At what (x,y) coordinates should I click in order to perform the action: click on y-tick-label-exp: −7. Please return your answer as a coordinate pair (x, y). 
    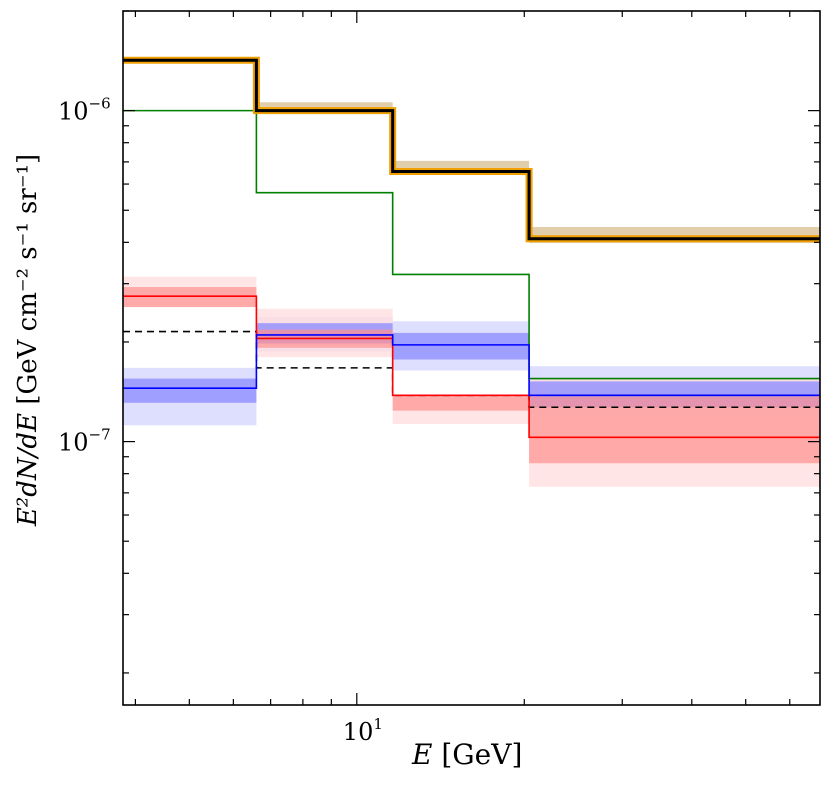
    Looking at the image, I should click on (100, 435).